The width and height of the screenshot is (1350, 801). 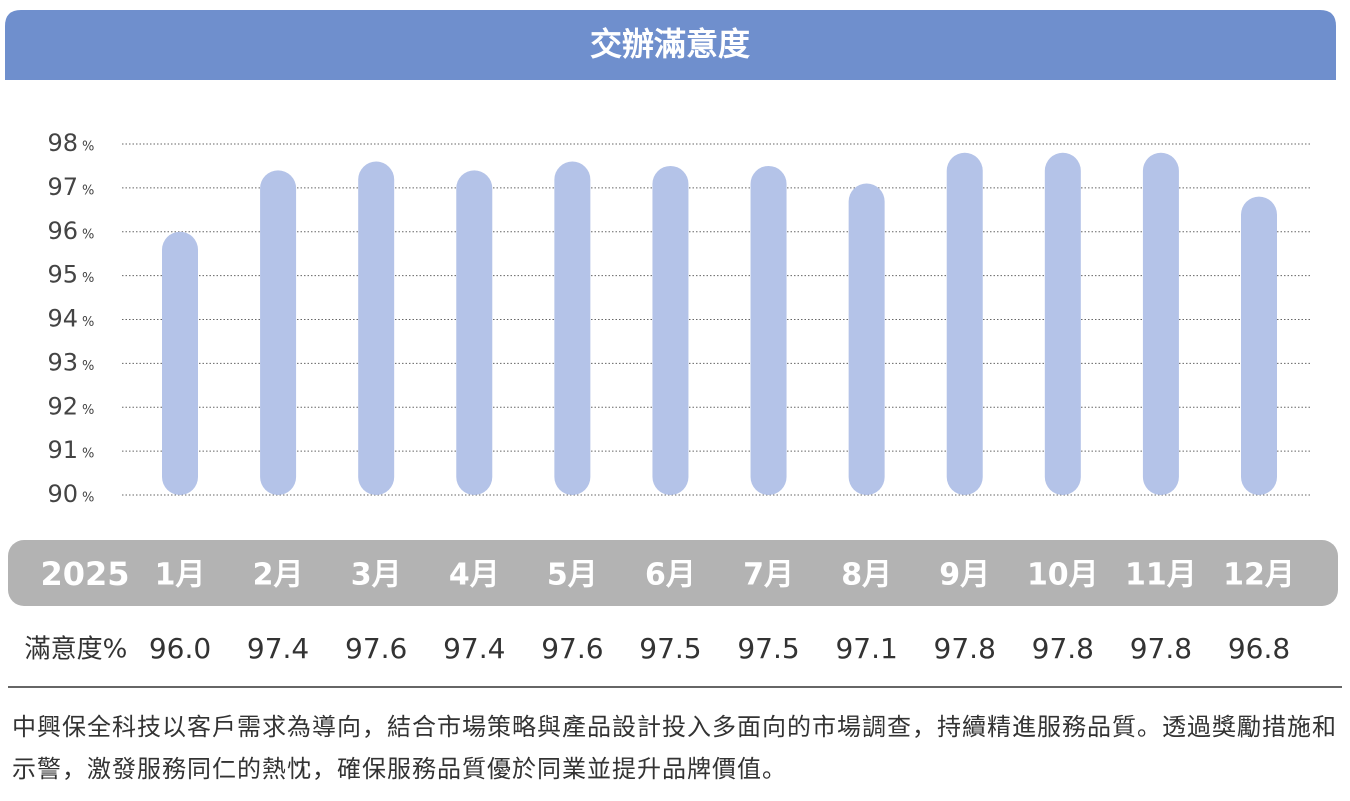 I want to click on y-tick-label: 98, so click(x=62, y=143).